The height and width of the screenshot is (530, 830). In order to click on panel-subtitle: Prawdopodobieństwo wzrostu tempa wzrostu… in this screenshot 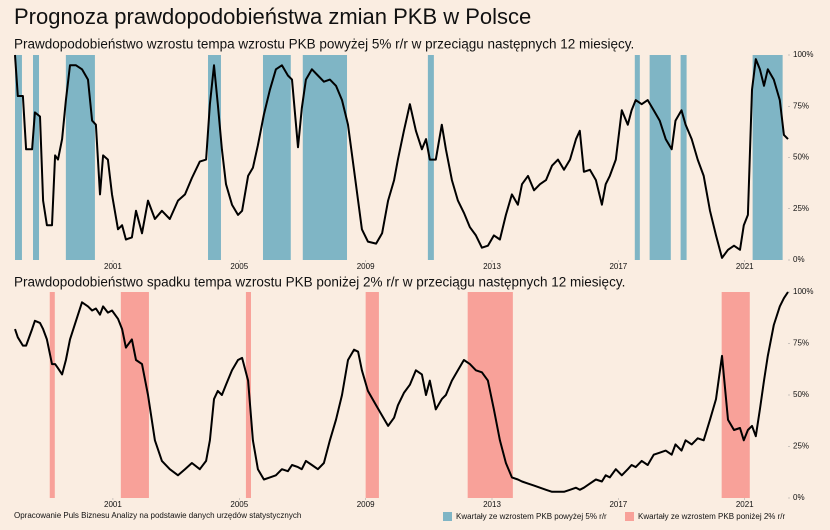, I will do `click(324, 44)`.